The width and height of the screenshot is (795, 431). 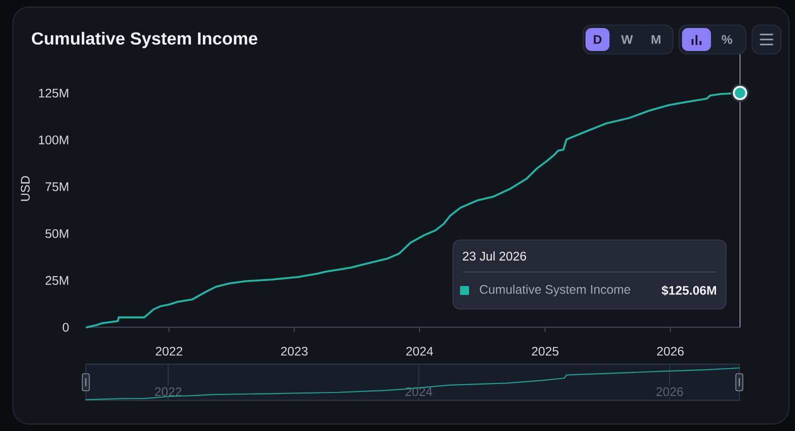 I want to click on text: D, so click(x=598, y=39).